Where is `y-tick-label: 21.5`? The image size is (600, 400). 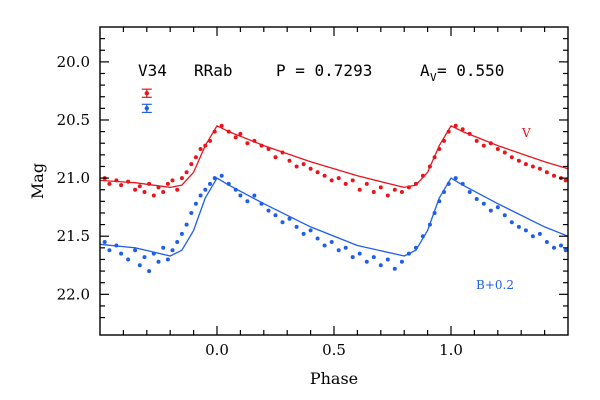
y-tick-label: 21.5 is located at coordinates (73, 236).